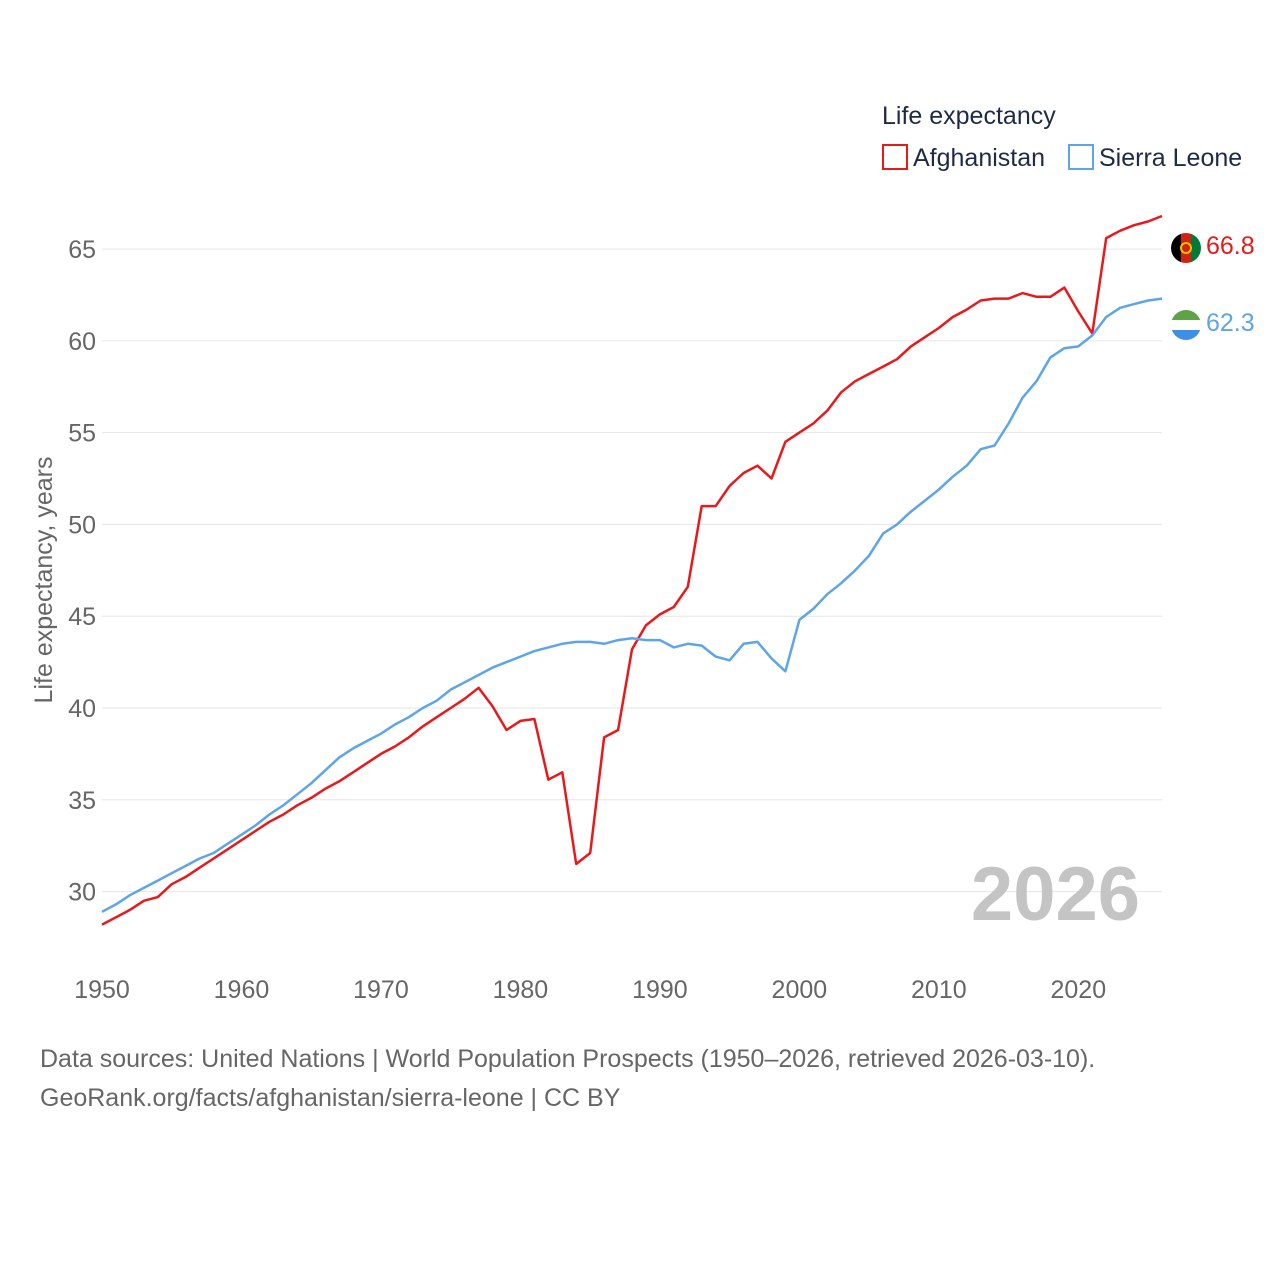 Image resolution: width=1280 pixels, height=1280 pixels. I want to click on x-tick-label: 2000, so click(800, 990).